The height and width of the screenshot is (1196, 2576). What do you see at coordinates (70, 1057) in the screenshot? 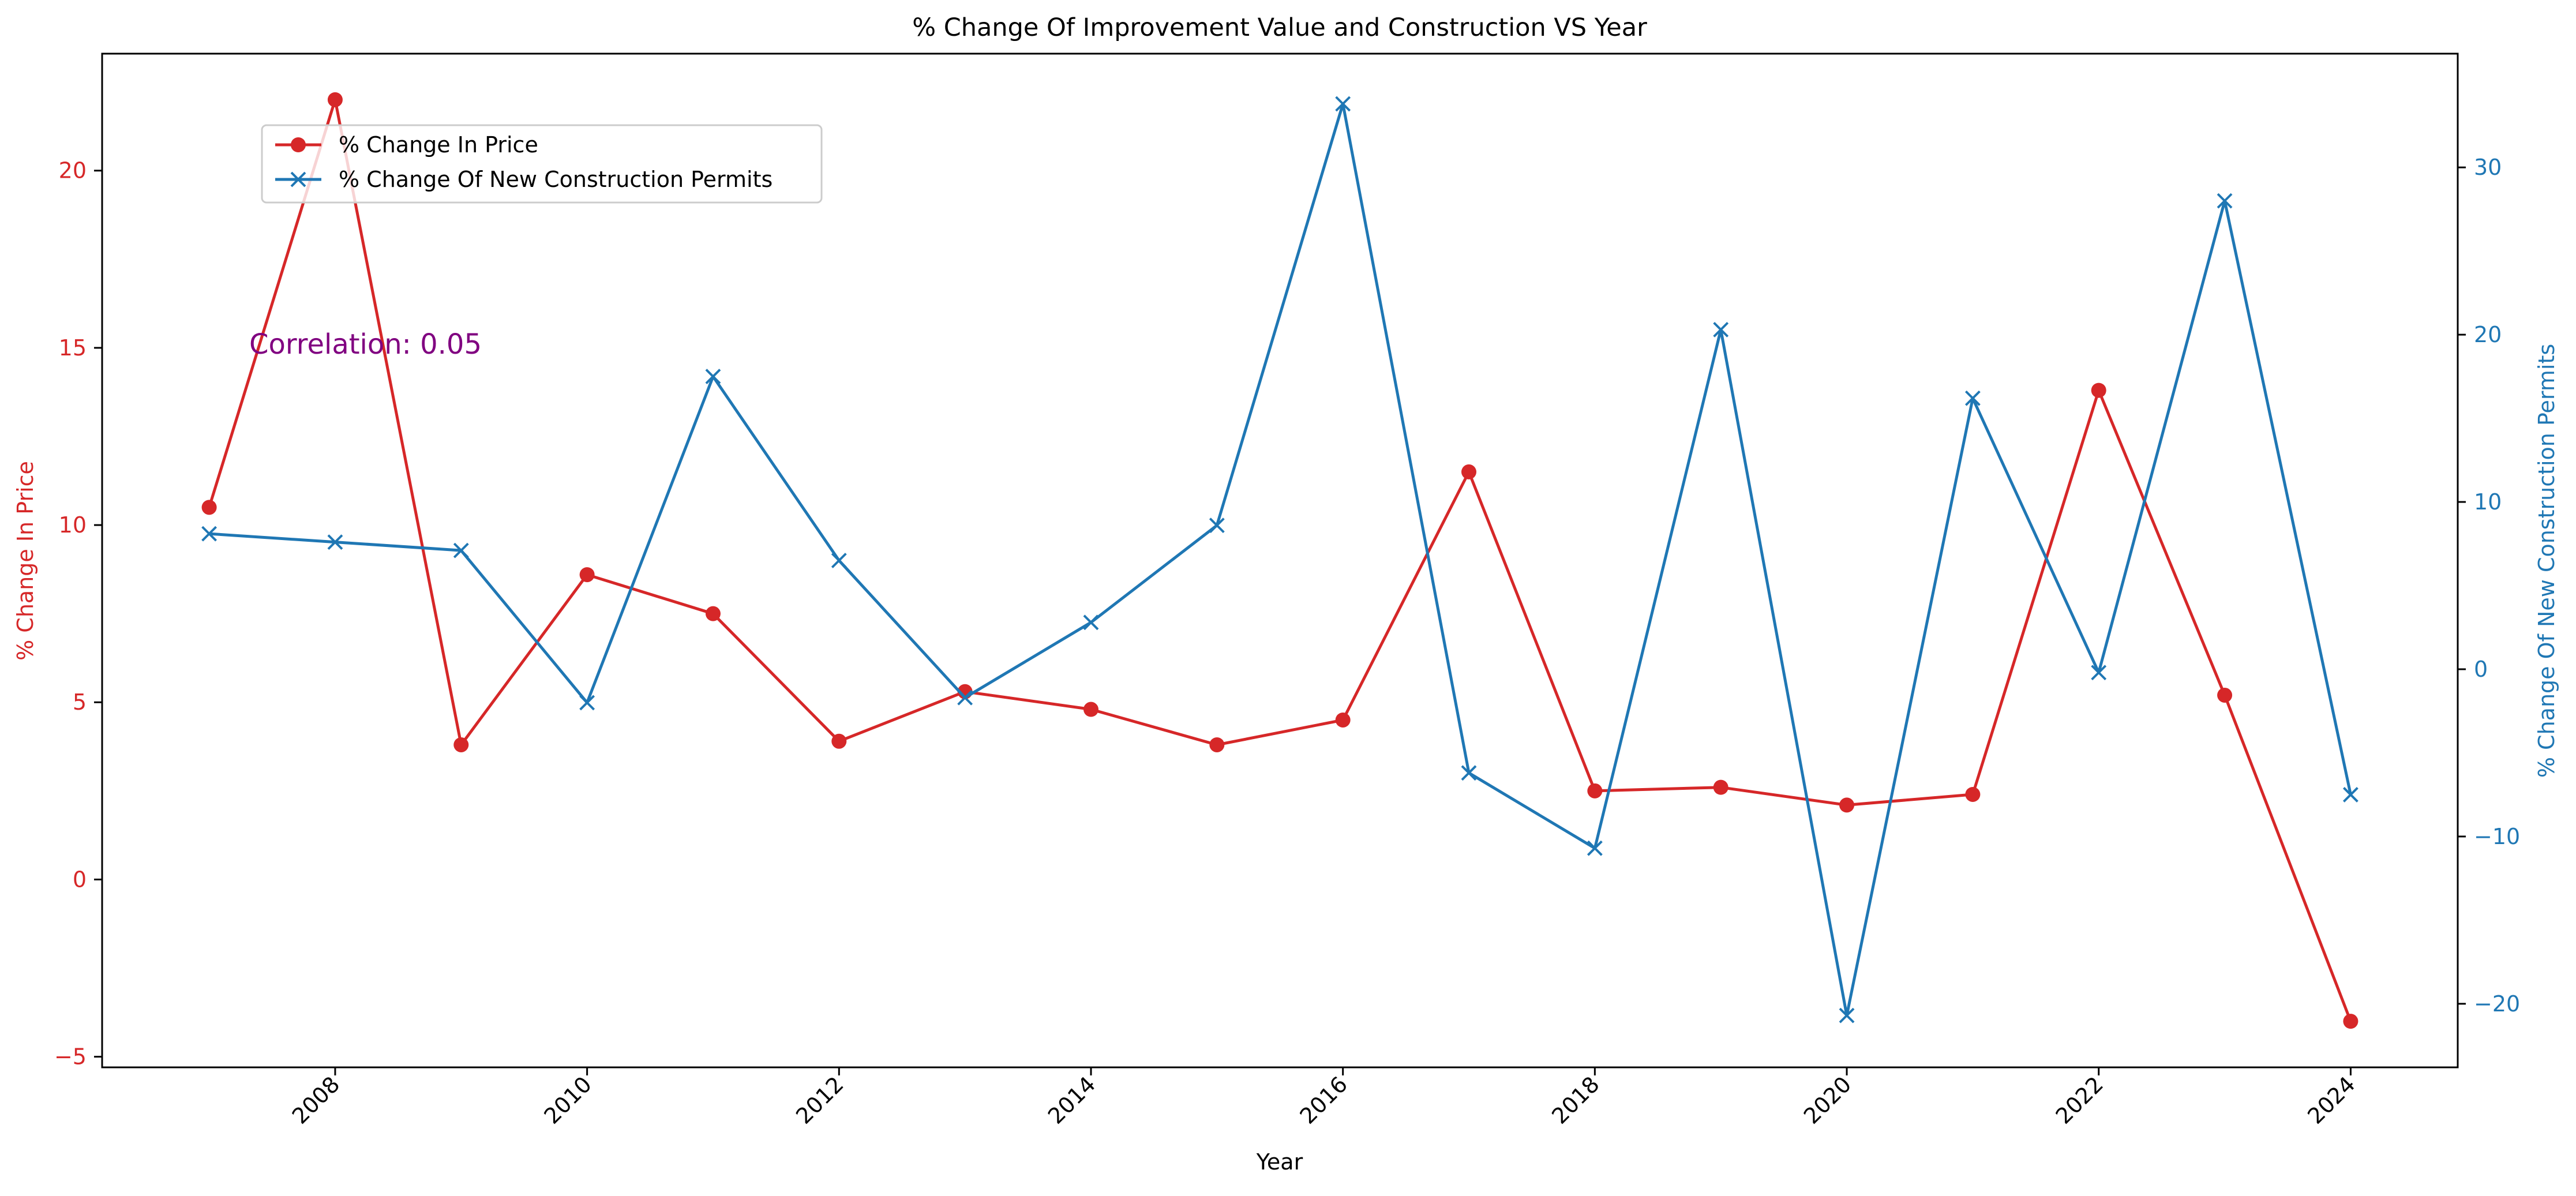
I see `y-left-tick-label: −5` at bounding box center [70, 1057].